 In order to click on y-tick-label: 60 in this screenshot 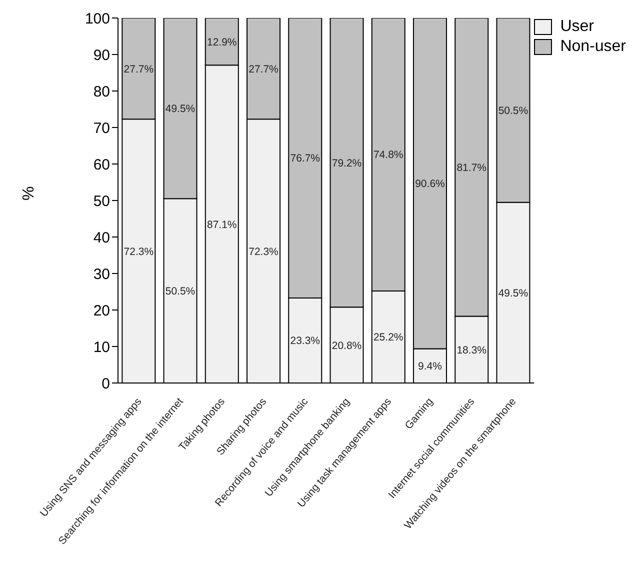, I will do `click(101, 165)`.